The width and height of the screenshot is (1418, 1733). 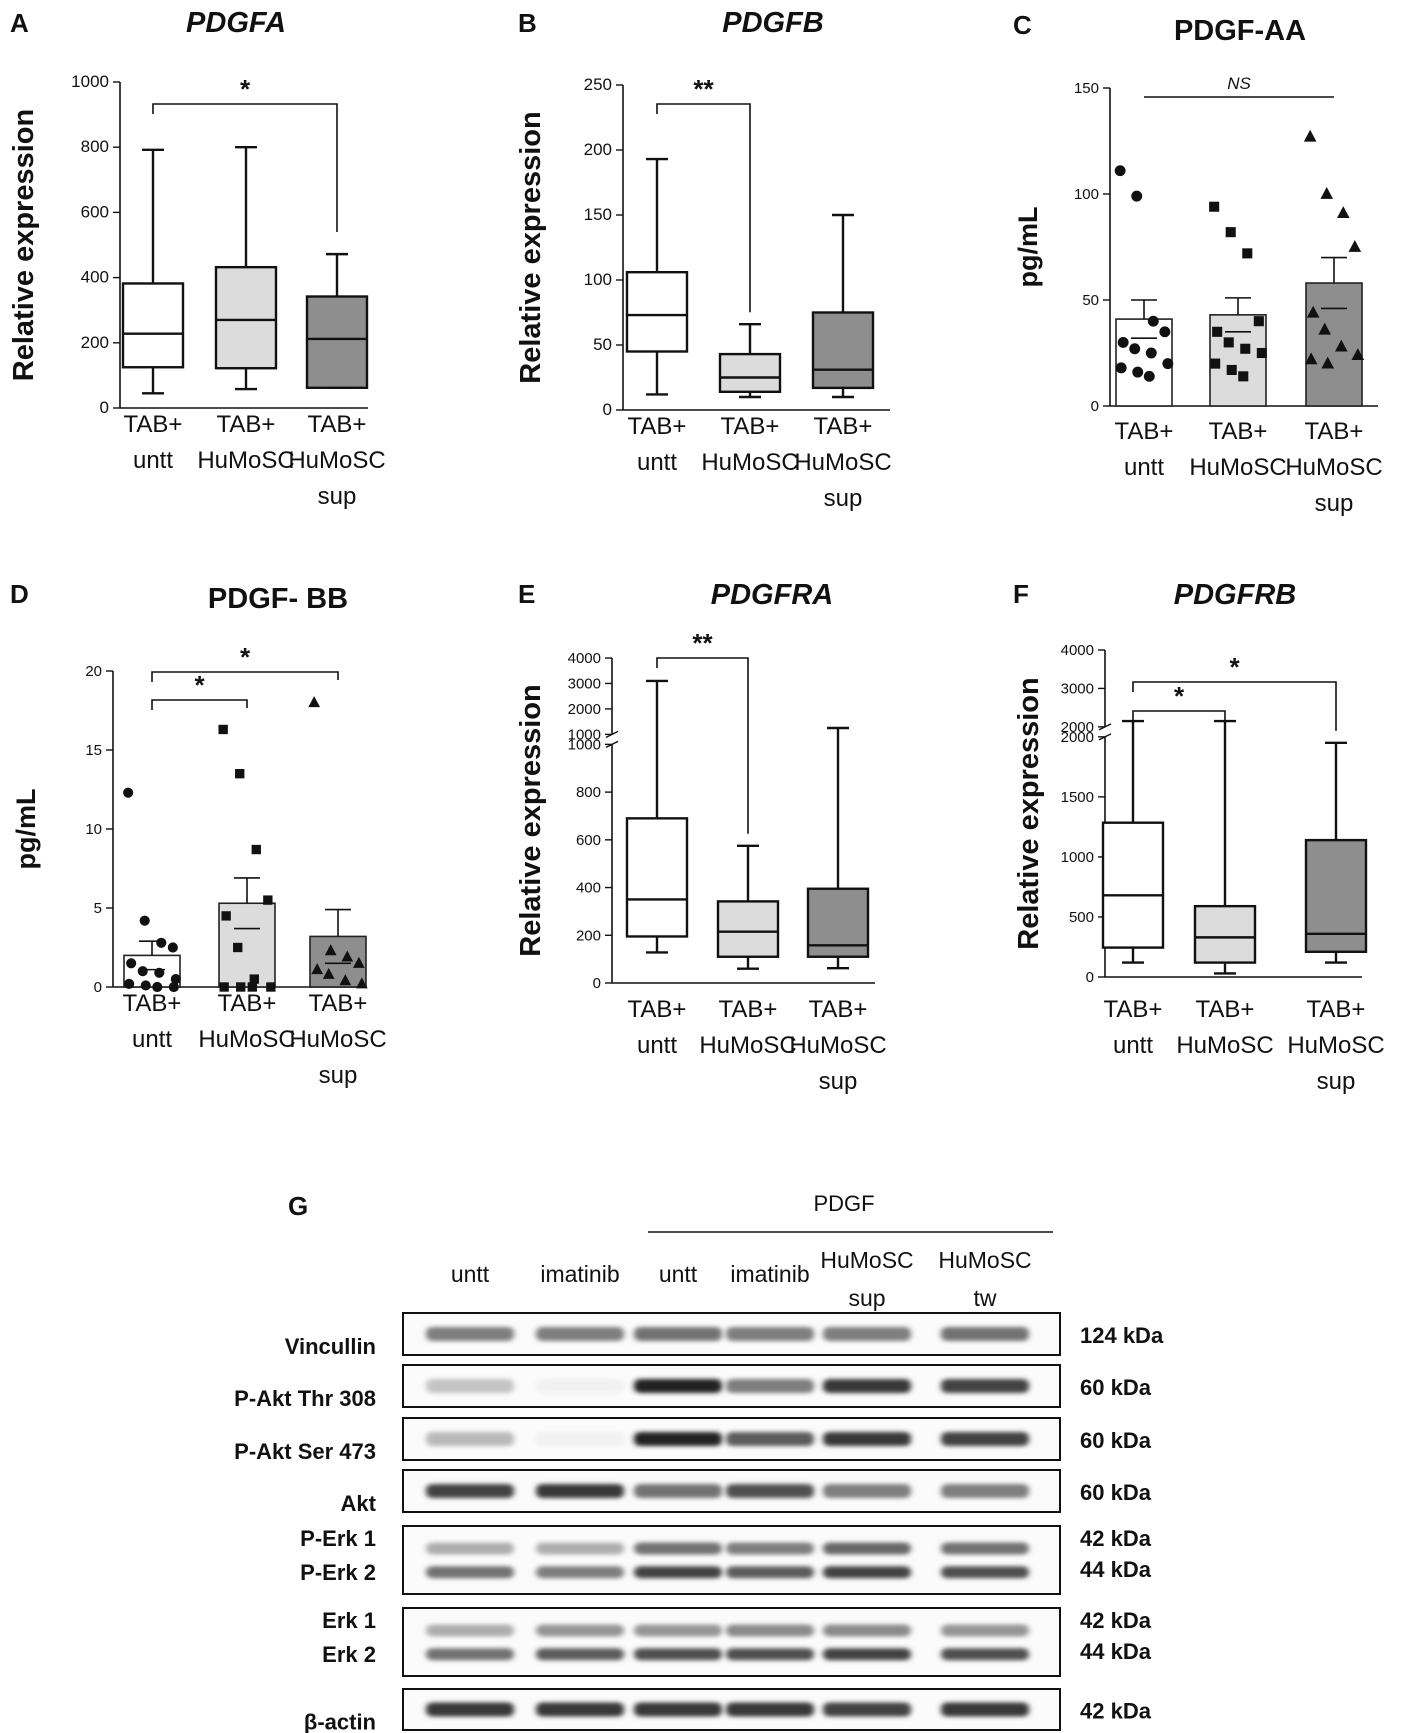 I want to click on panel-b-ylabel: Relative expression, so click(x=531, y=247).